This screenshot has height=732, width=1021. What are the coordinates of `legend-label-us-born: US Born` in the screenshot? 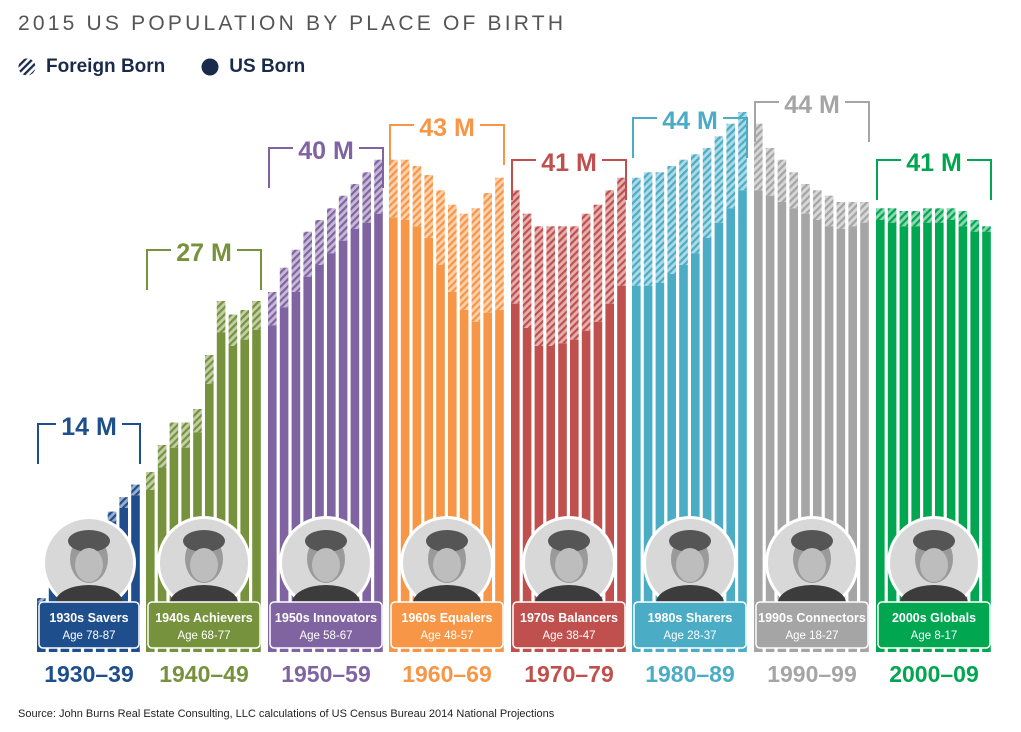 It's located at (267, 66).